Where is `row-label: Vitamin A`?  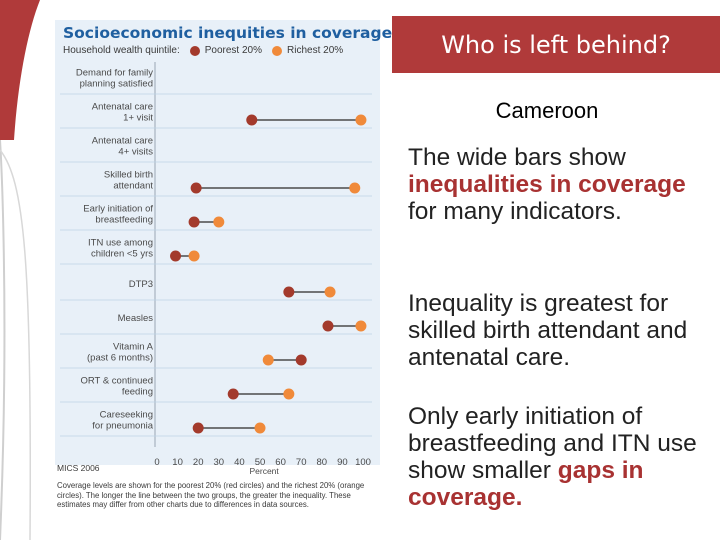 row-label: Vitamin A is located at coordinates (133, 347).